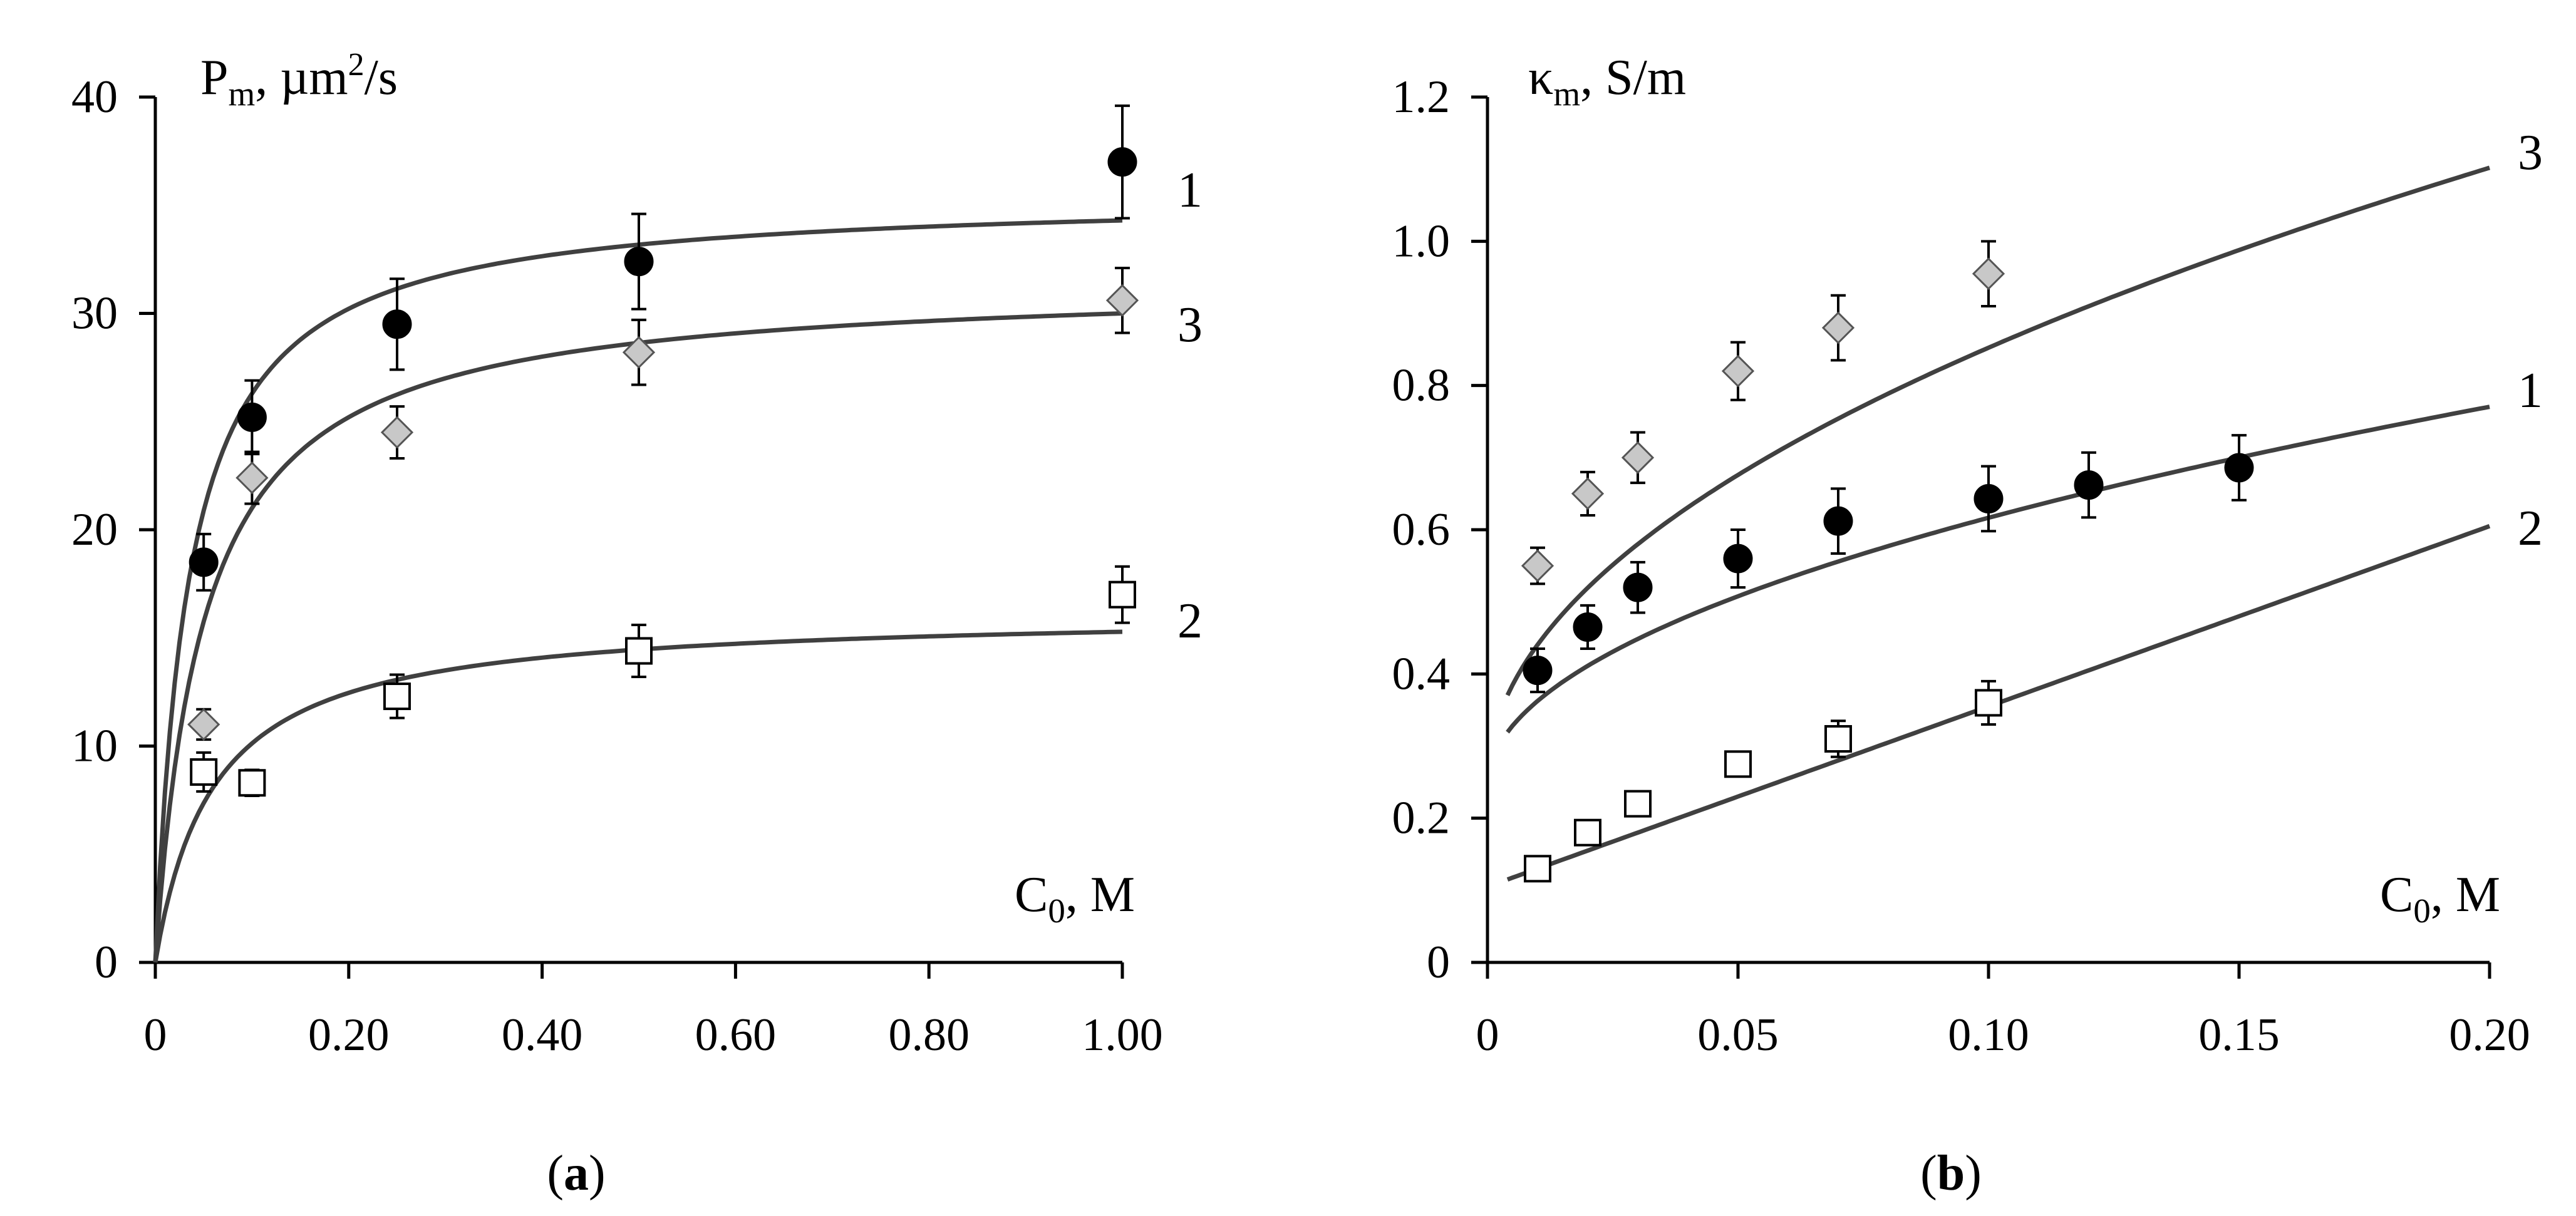  What do you see at coordinates (1421, 673) in the screenshot?
I see `panel-b-y-tick-label: 0.4` at bounding box center [1421, 673].